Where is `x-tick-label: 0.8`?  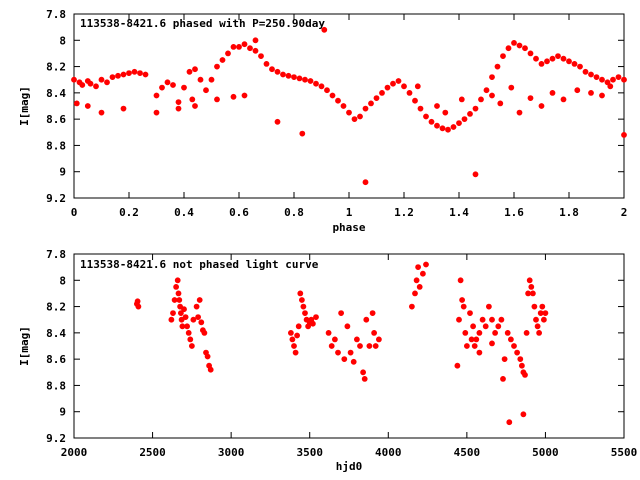 x-tick-label: 0.8 is located at coordinates (294, 212).